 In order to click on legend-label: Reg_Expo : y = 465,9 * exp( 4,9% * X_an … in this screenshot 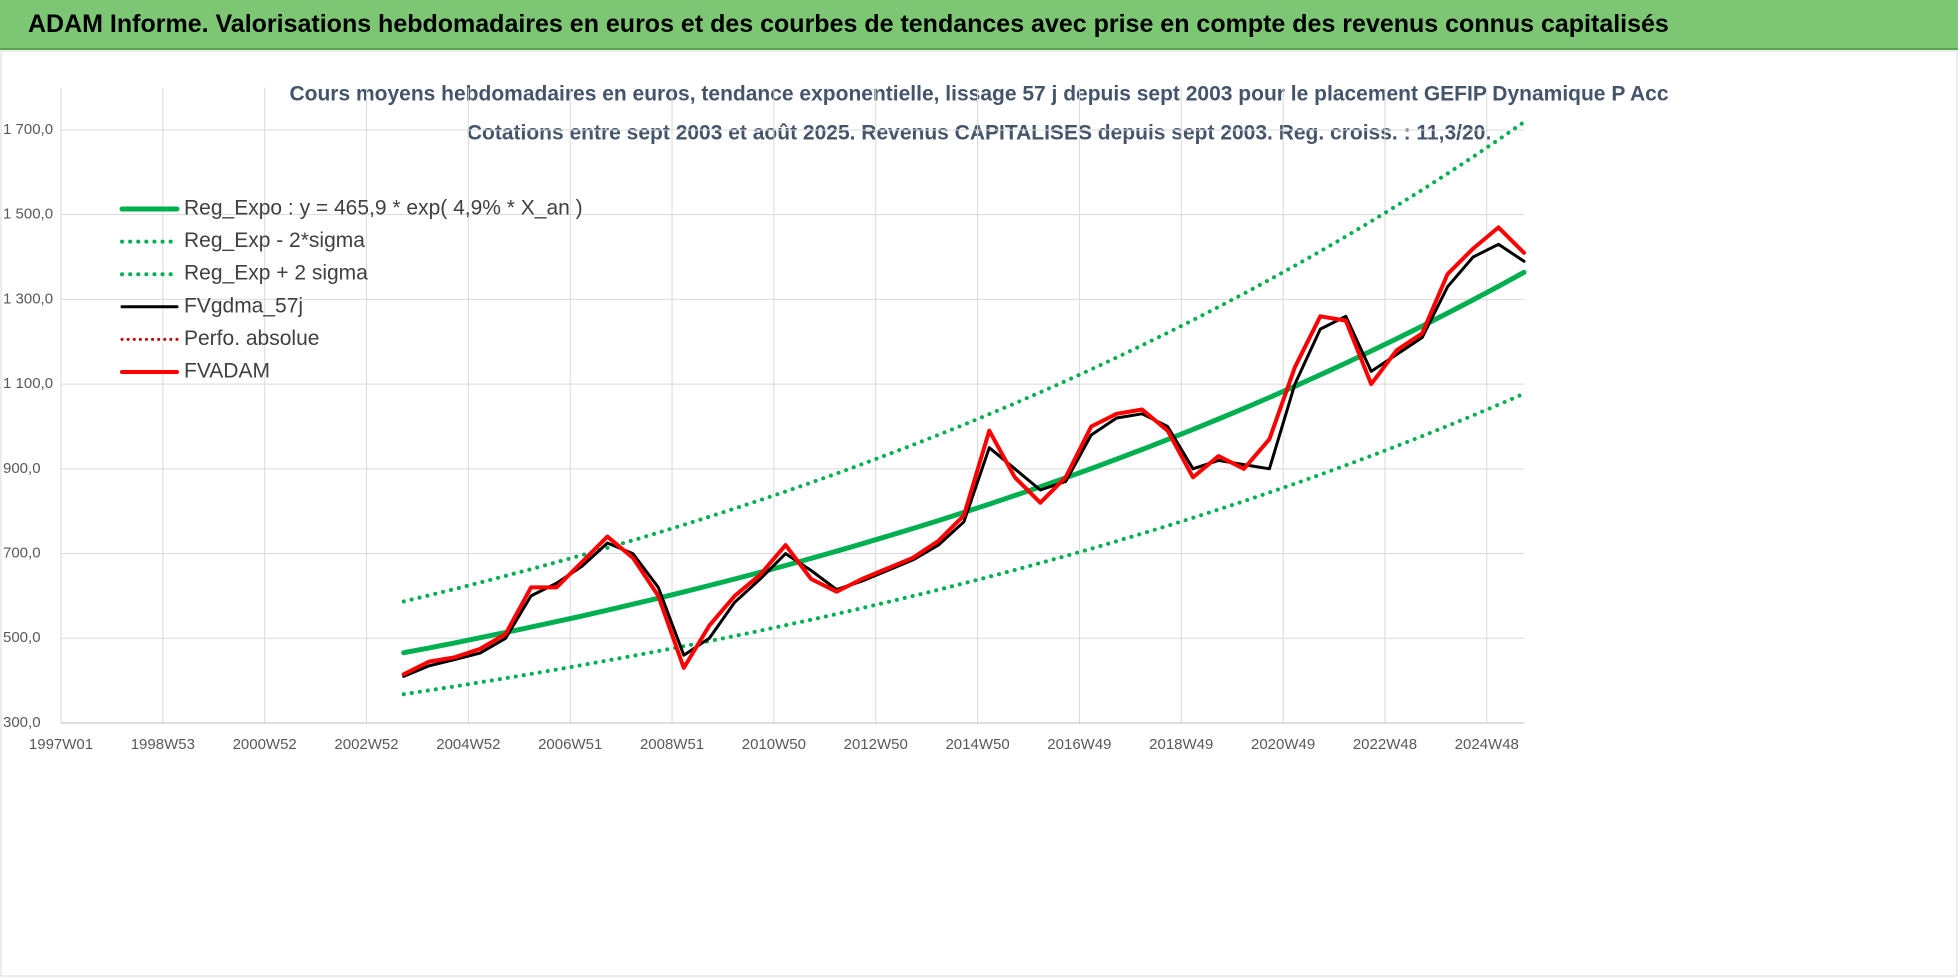, I will do `click(383, 208)`.